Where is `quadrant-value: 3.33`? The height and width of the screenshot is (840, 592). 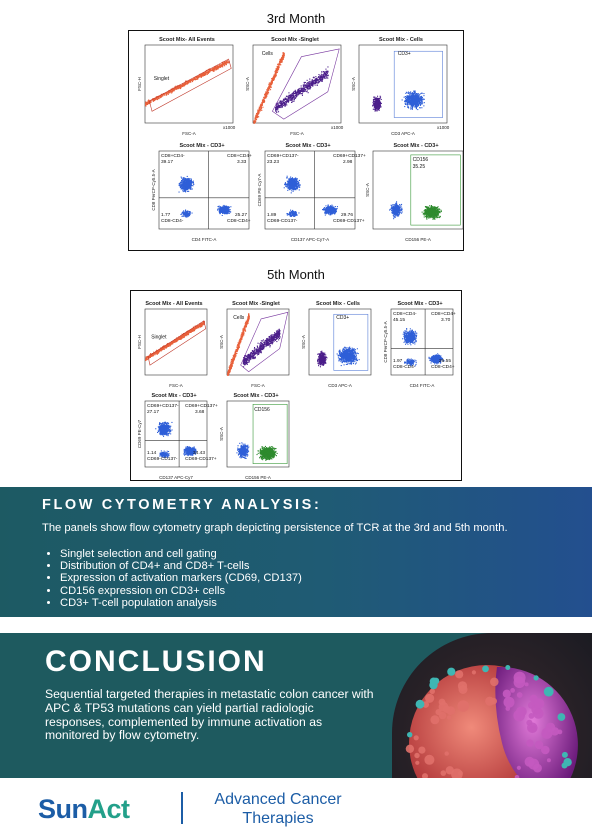 quadrant-value: 3.33 is located at coordinates (242, 162).